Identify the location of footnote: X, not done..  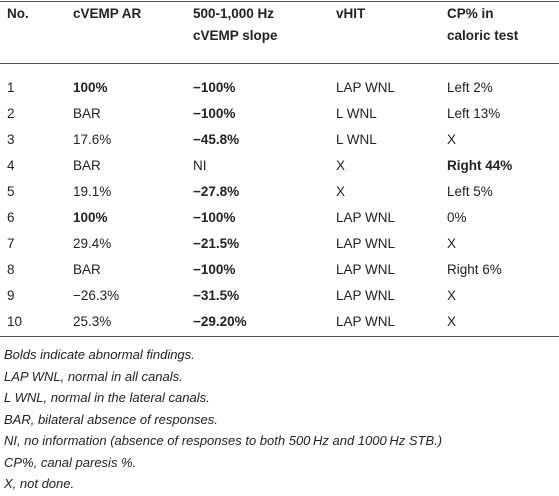
(39, 483).